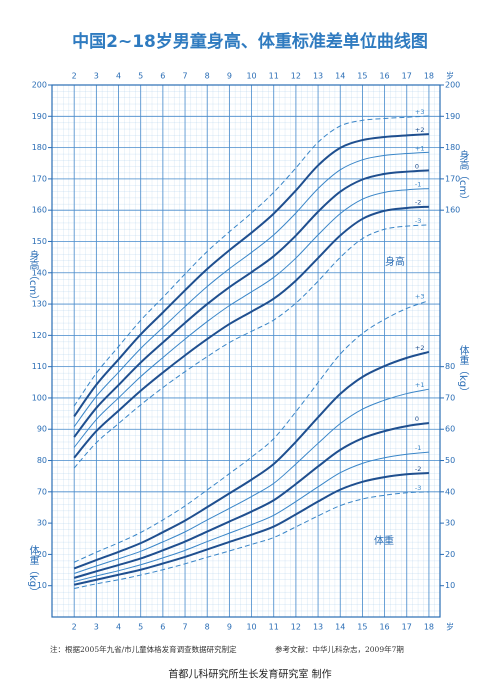 Image resolution: width=500 pixels, height=687 pixels. What do you see at coordinates (74, 76) in the screenshot?
I see `x-tick-label-top: 2` at bounding box center [74, 76].